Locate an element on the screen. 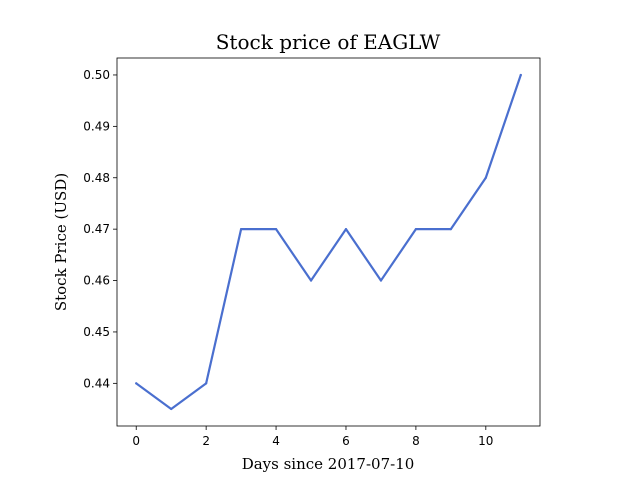 Image resolution: width=640 pixels, height=480 pixels. y-tick-label: 0.45 is located at coordinates (96, 332).